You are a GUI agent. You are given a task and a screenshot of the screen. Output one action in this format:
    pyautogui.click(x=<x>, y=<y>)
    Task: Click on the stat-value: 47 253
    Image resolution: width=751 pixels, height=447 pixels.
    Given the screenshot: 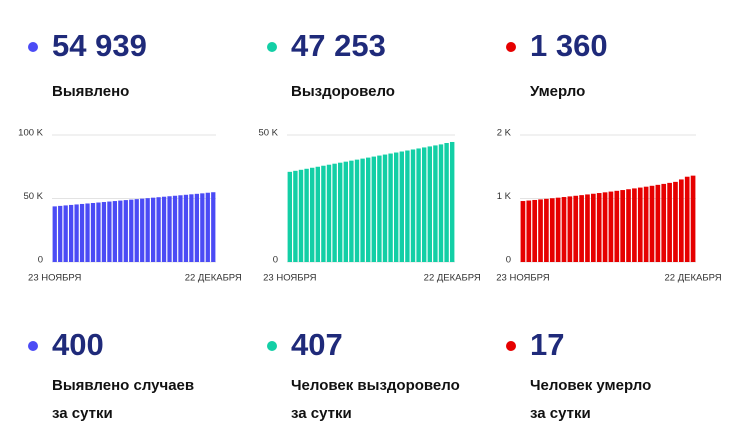 What is the action you would take?
    pyautogui.click(x=338, y=45)
    